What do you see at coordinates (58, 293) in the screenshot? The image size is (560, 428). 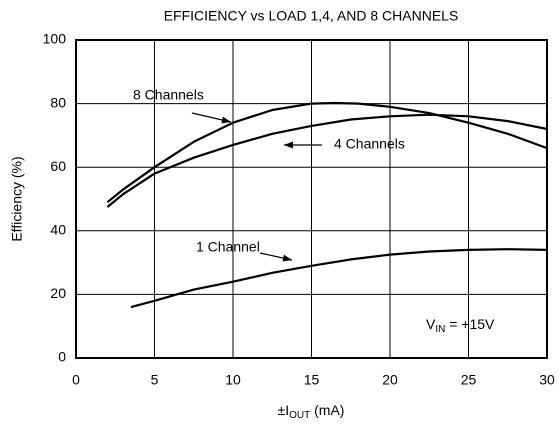 I see `y-tick-label: 20` at bounding box center [58, 293].